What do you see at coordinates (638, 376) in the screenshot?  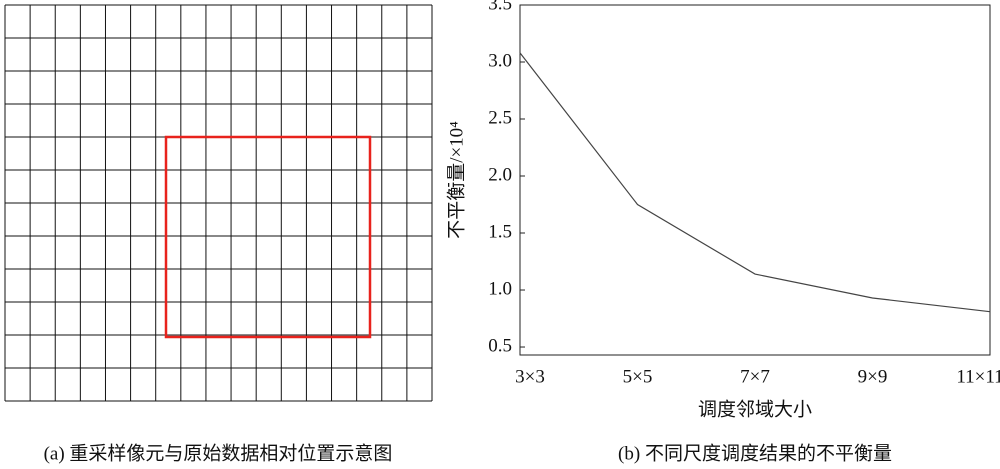 I see `x-tick-label: 5×5` at bounding box center [638, 376].